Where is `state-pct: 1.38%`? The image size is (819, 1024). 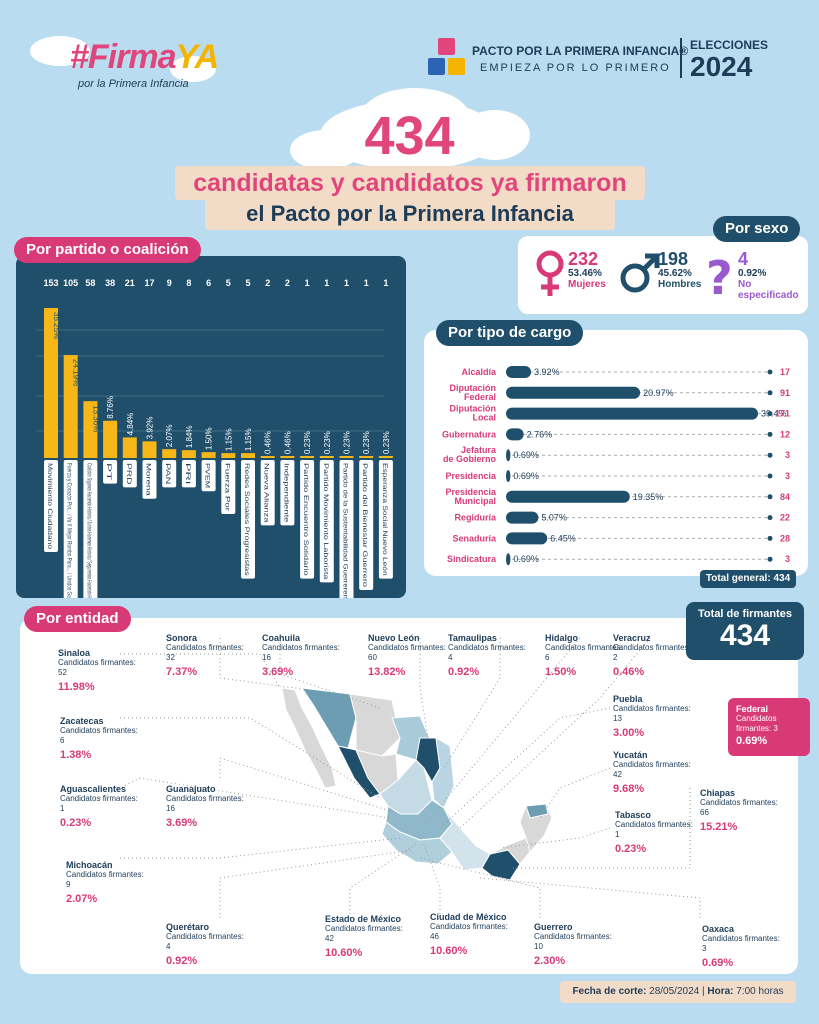
state-pct: 1.38% is located at coordinates (76, 755).